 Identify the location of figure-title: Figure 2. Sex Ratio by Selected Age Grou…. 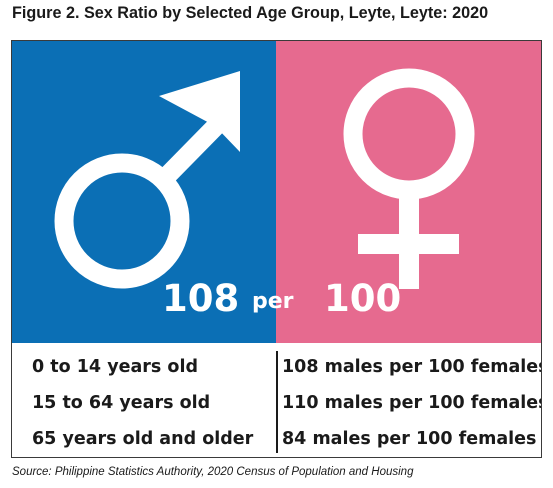
(250, 13).